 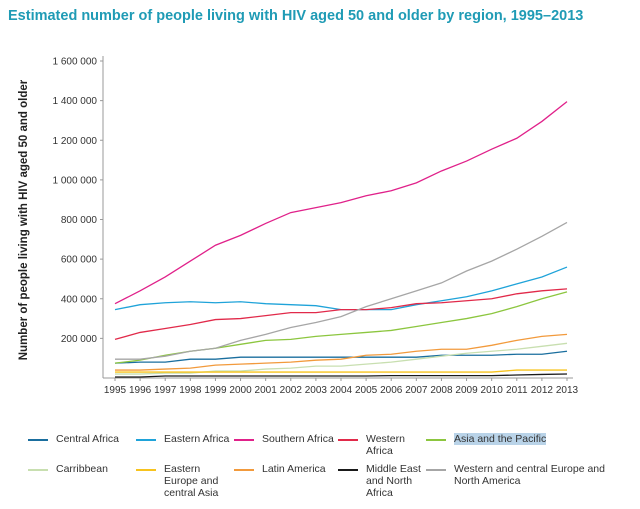 I want to click on legend-label: Latin America, so click(x=294, y=469).